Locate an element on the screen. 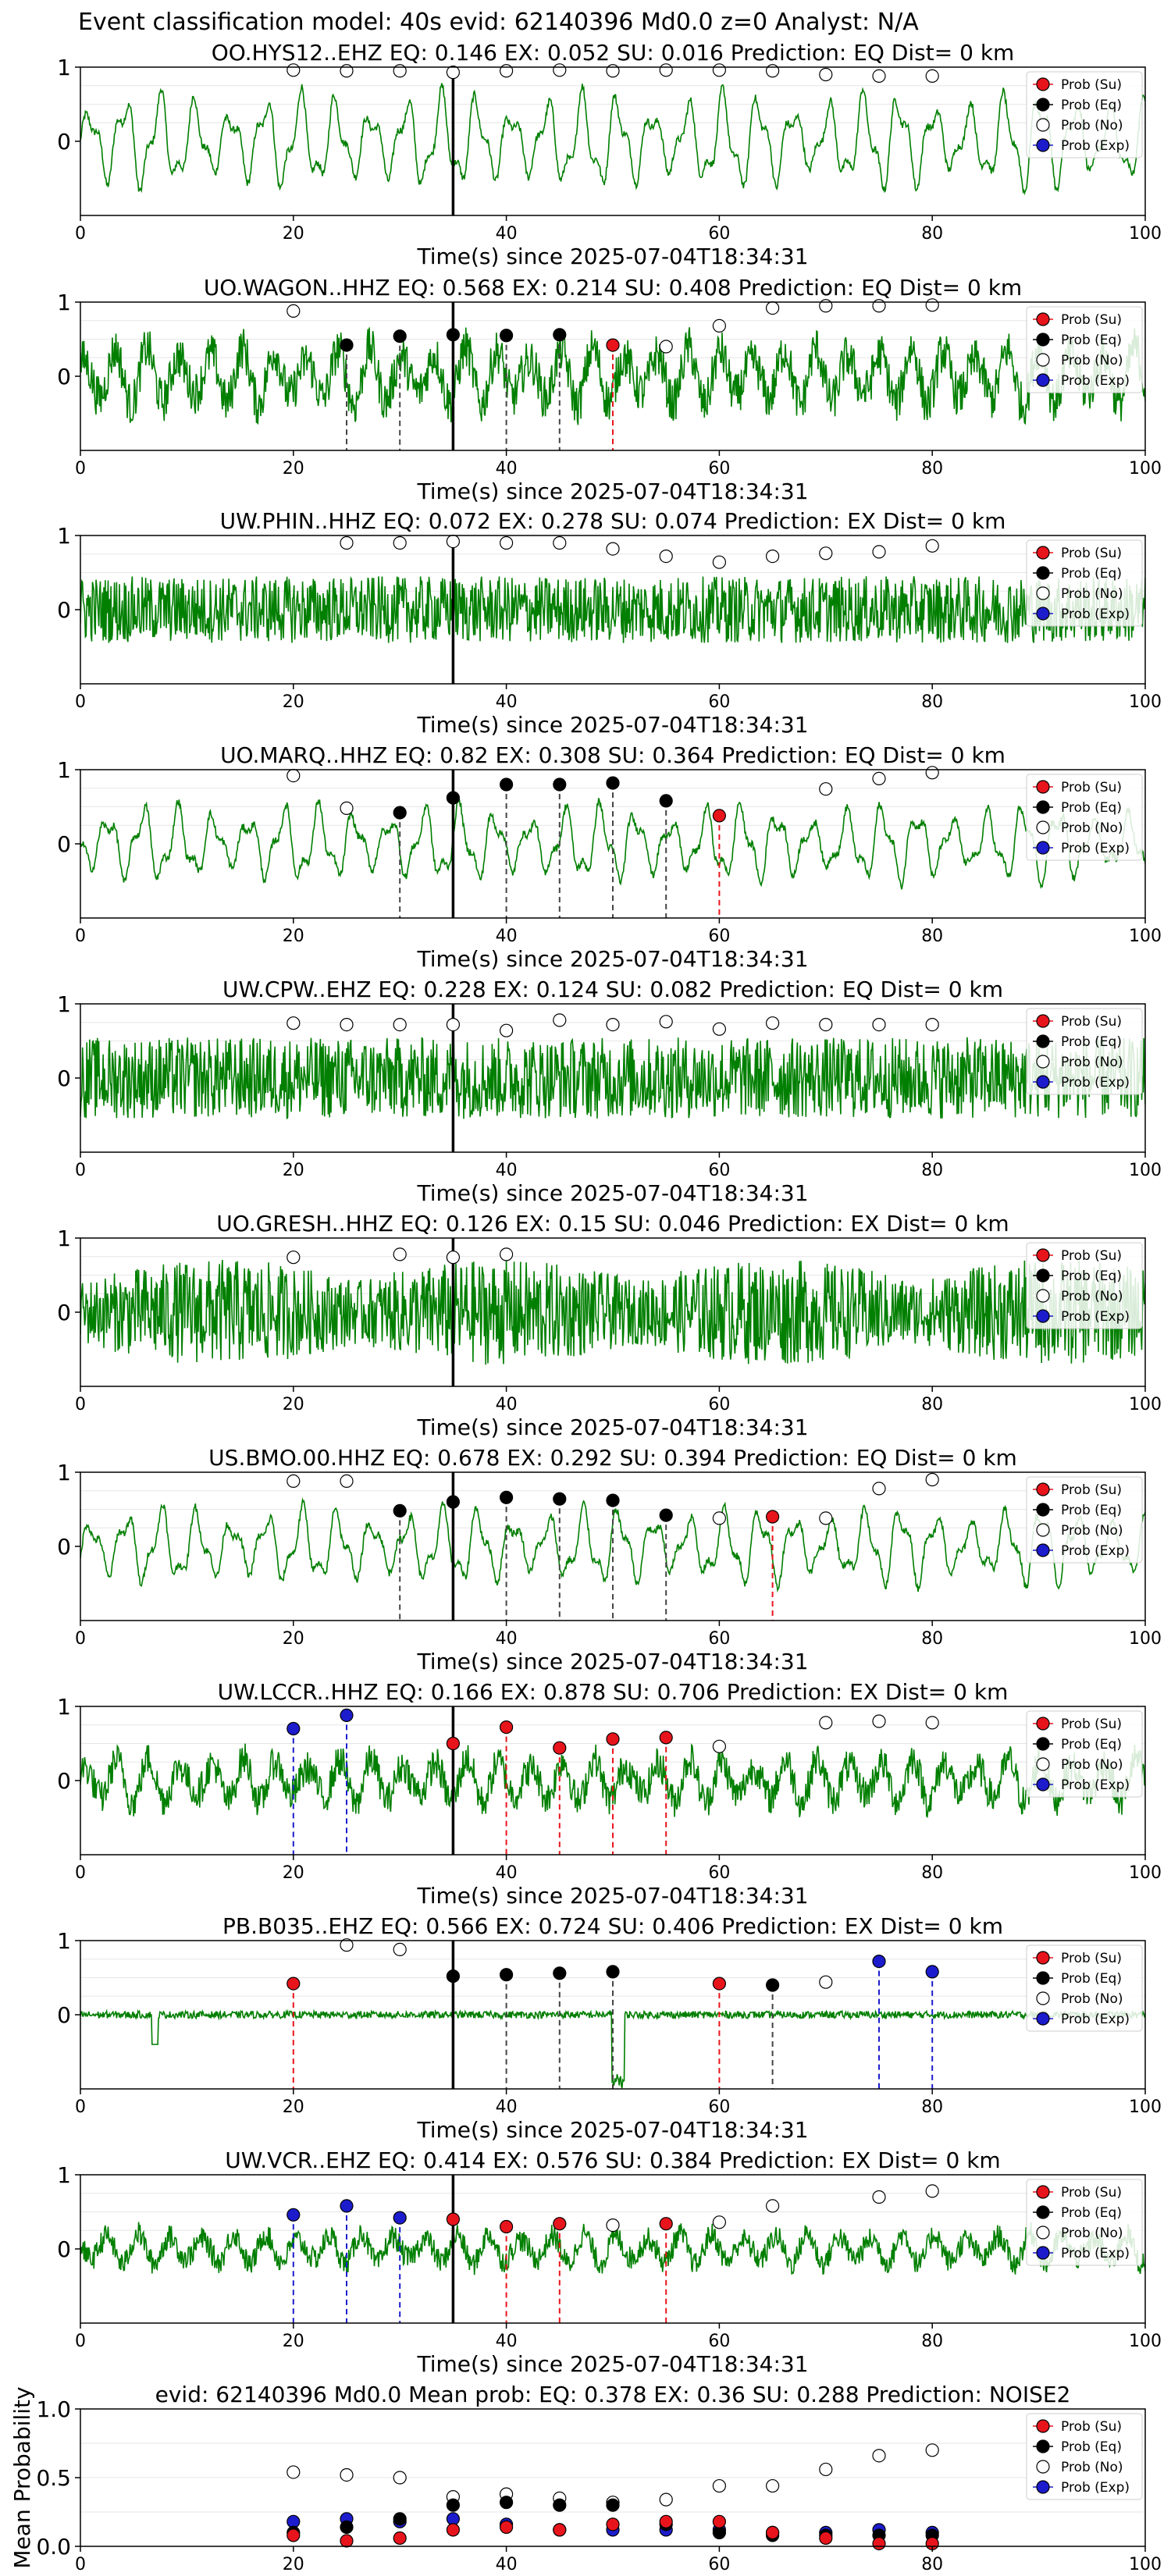  y-tick-label: 1.0 is located at coordinates (54, 2409).